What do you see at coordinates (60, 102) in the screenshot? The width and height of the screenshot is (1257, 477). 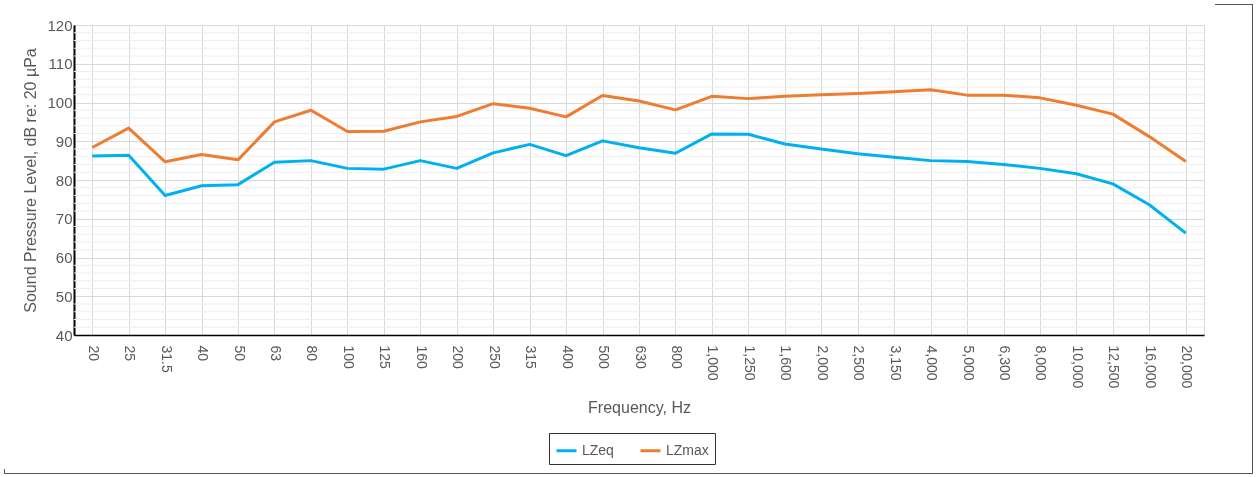 I see `y-tick-label: 100` at bounding box center [60, 102].